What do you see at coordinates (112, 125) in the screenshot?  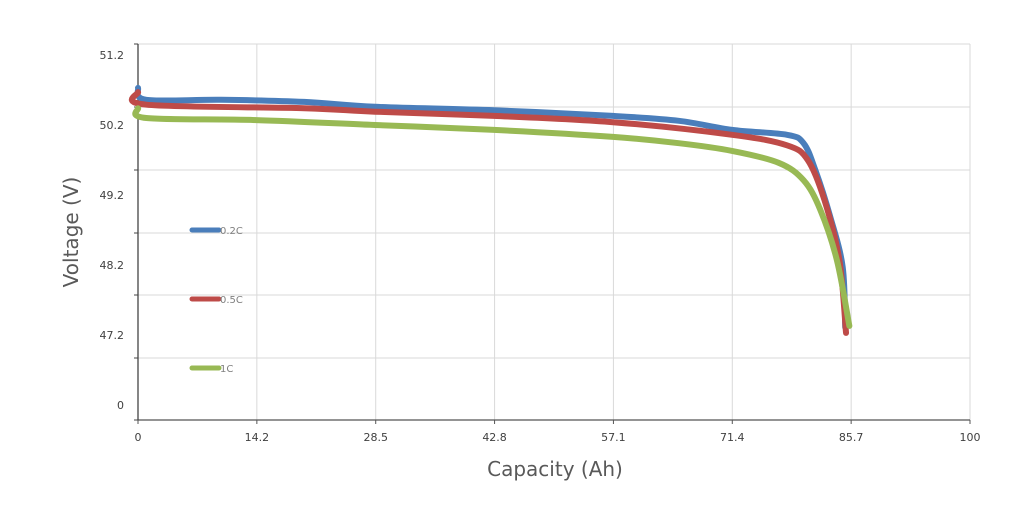 I see `y-tick-label: 50.2` at bounding box center [112, 125].